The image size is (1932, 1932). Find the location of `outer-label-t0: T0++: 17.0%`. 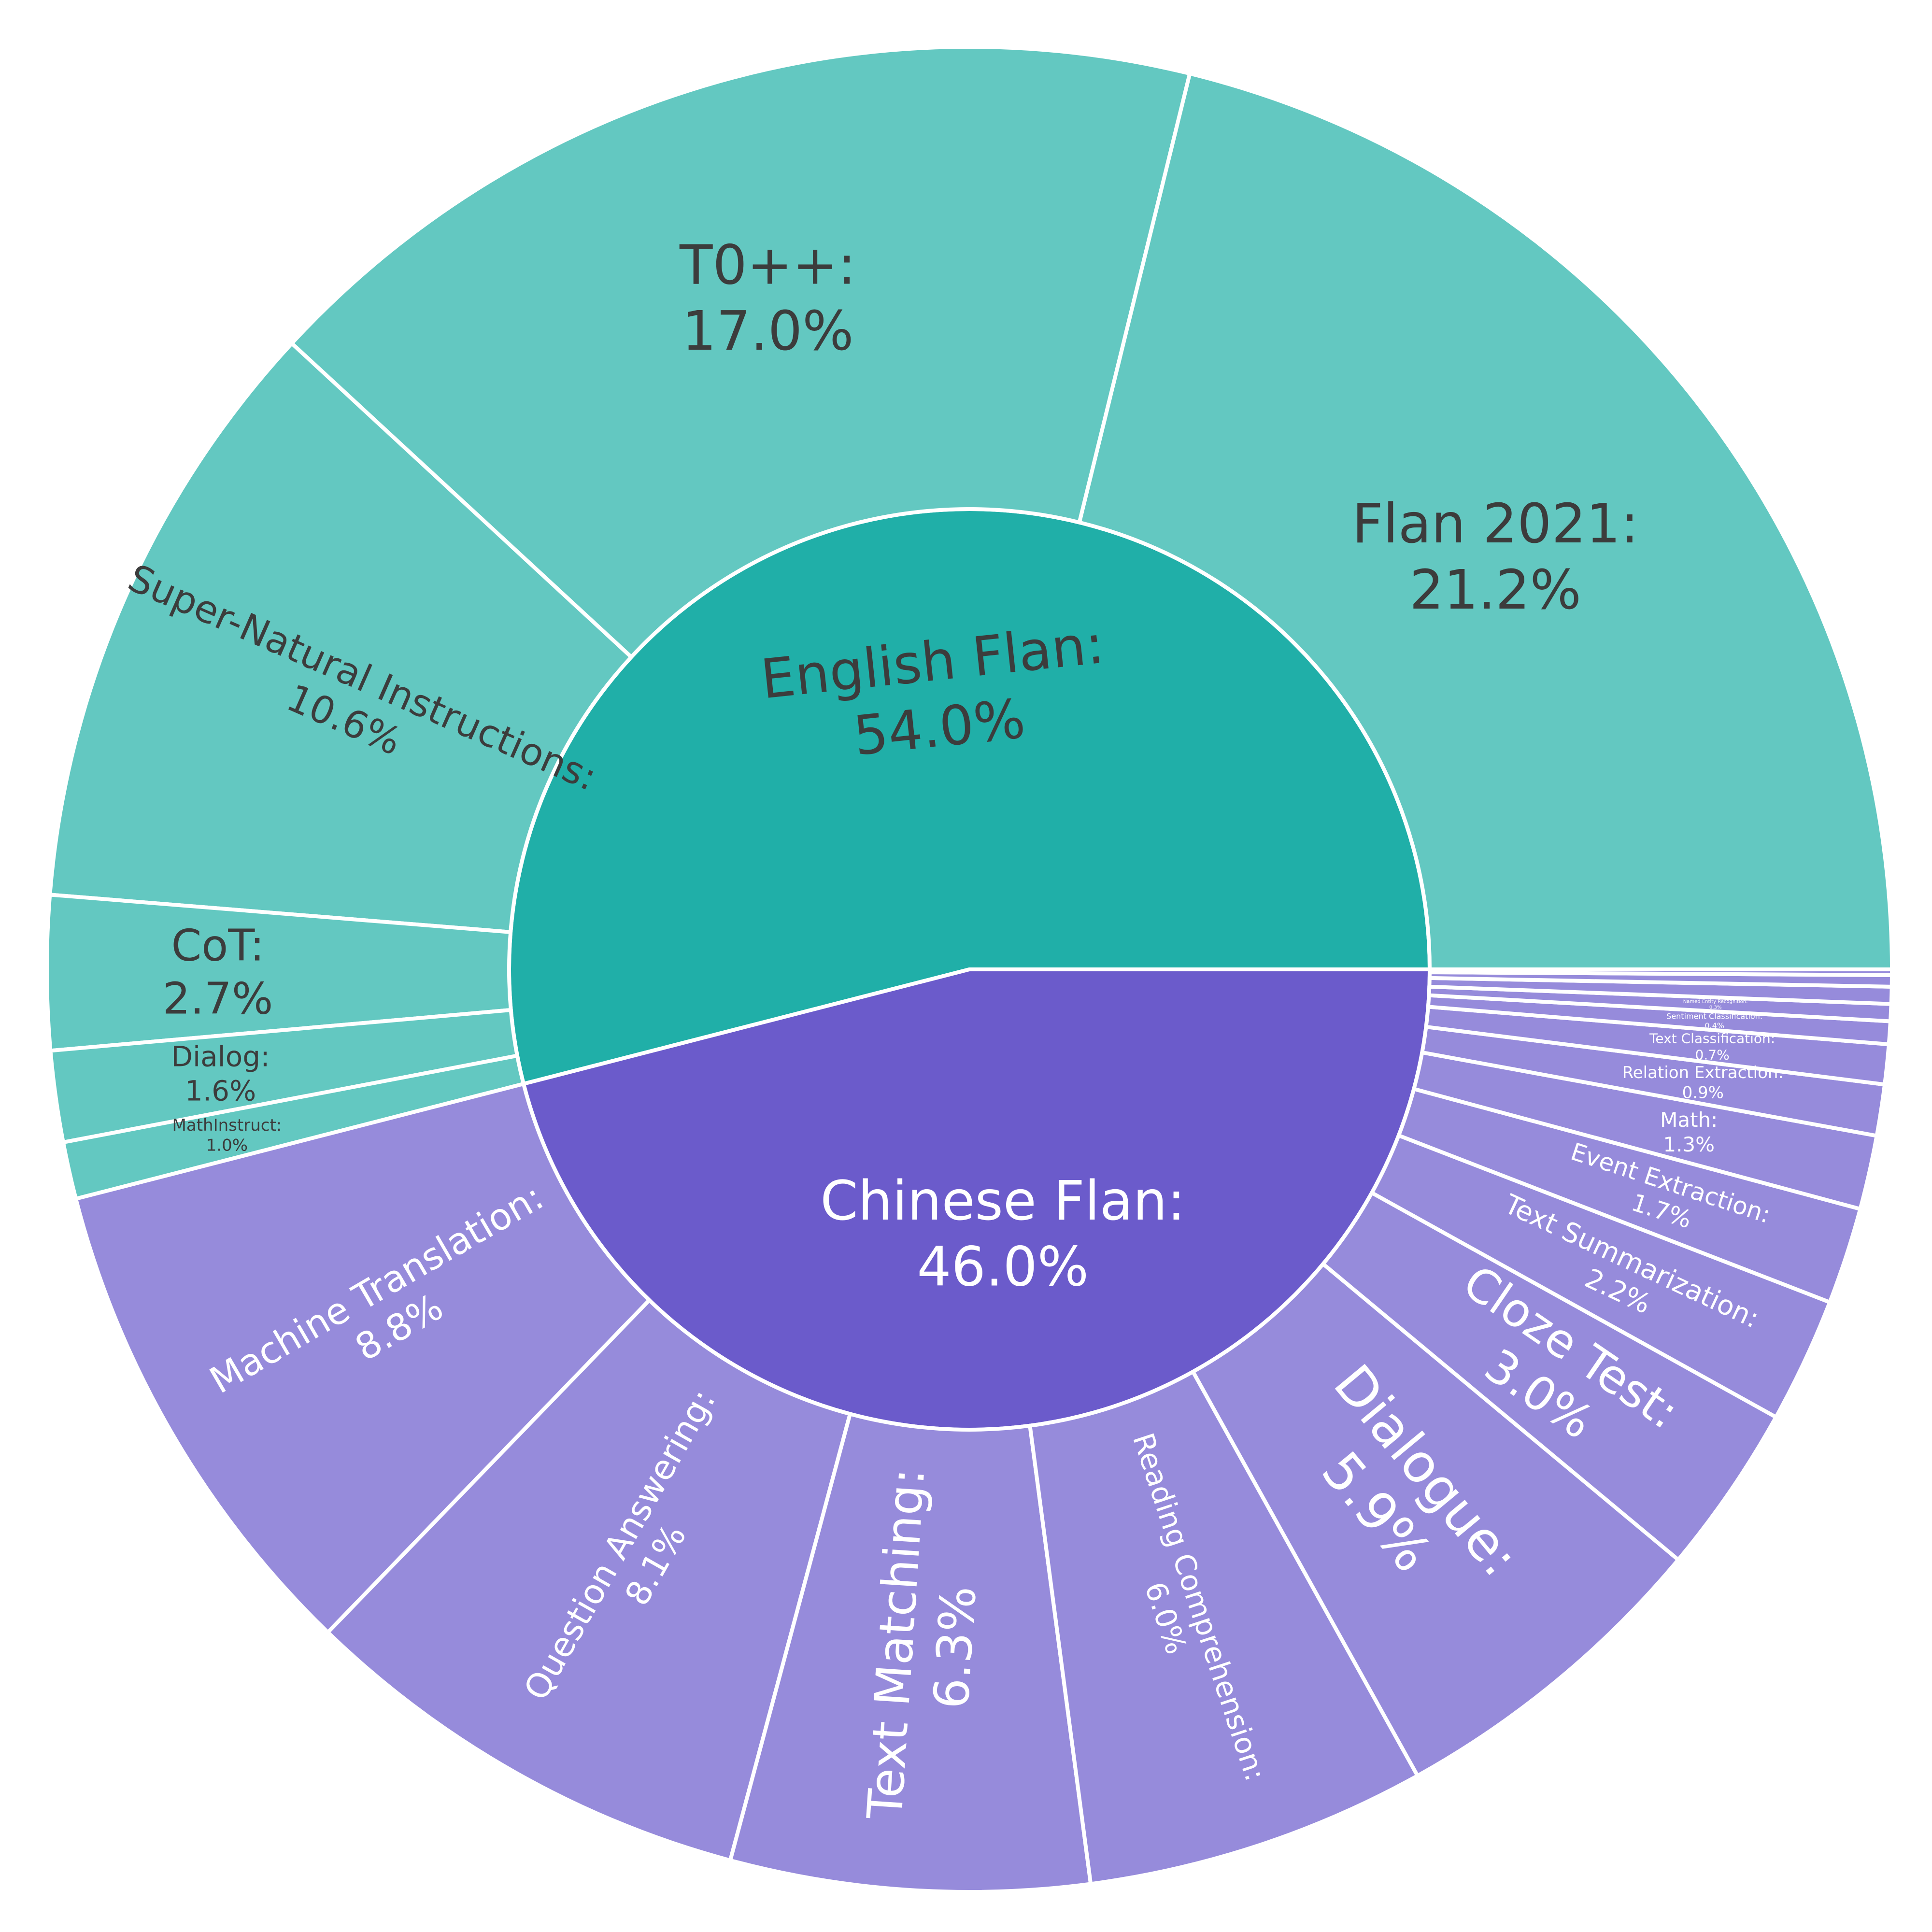

outer-label-t0: T0++: 17.0% is located at coordinates (767, 298).